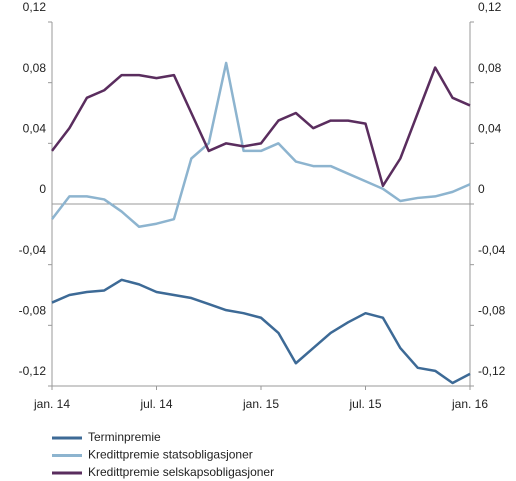  Describe the element at coordinates (260, 404) in the screenshot. I see `x-tick-label: jan. 15` at that location.